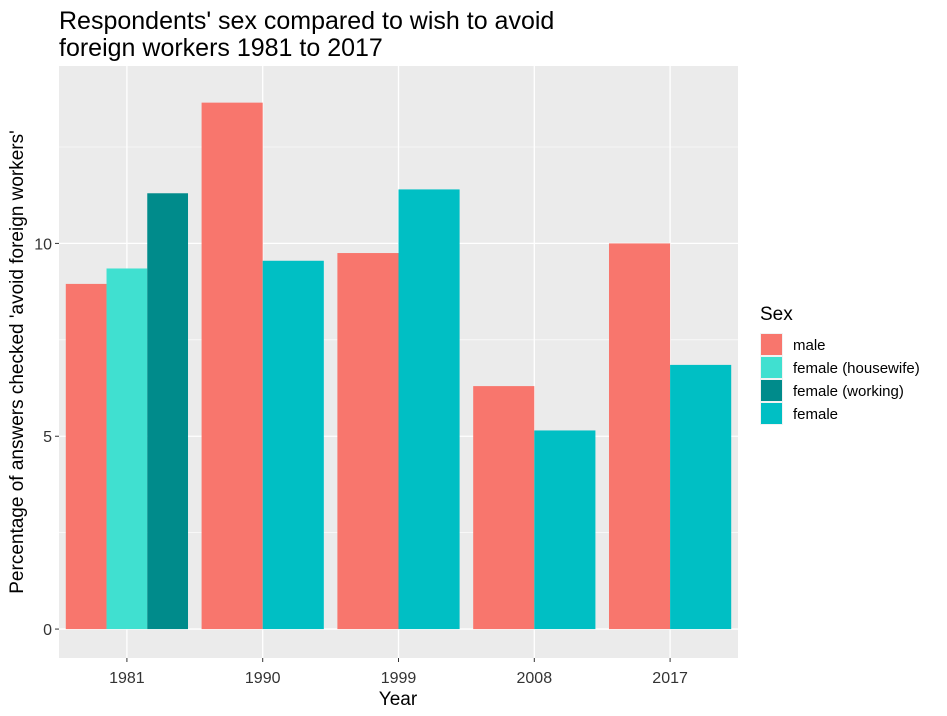 Image resolution: width=947 pixels, height=716 pixels. Describe the element at coordinates (127, 678) in the screenshot. I see `x-tick-label: 1981` at that location.